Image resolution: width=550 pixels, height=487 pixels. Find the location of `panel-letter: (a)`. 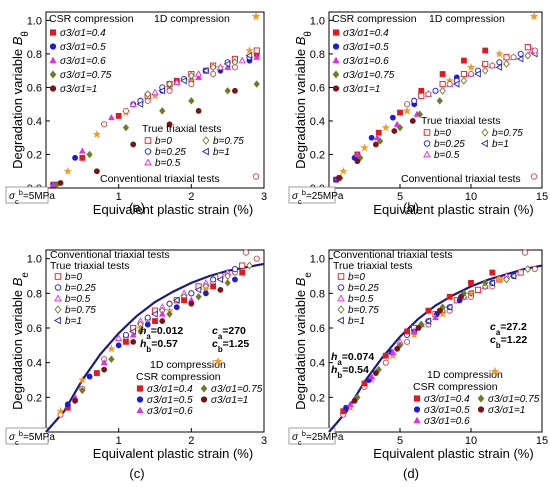

panel-letter: (a) is located at coordinates (137, 207).